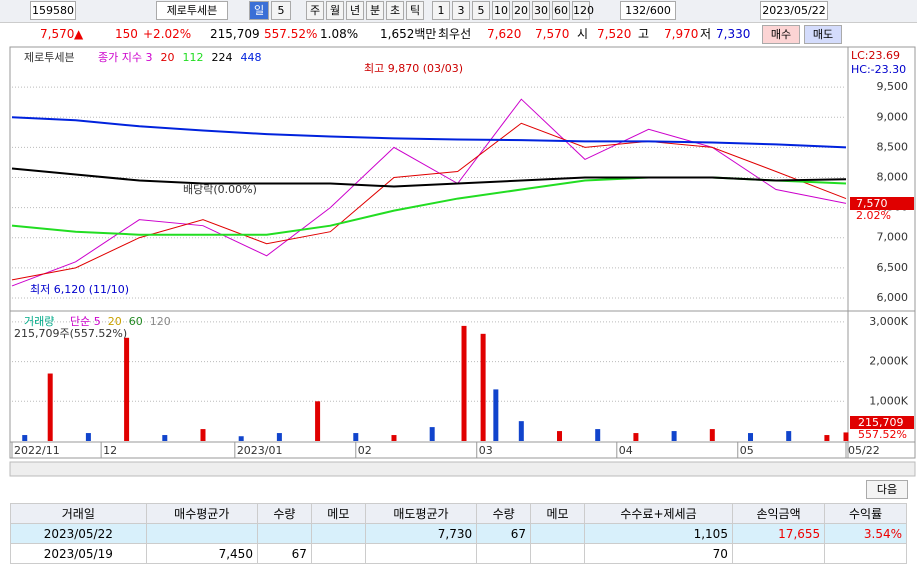 Image resolution: width=917 pixels, height=564 pixels. What do you see at coordinates (79, 289) in the screenshot?
I see `annotation: 최저 6,120 (11/10)` at bounding box center [79, 289].